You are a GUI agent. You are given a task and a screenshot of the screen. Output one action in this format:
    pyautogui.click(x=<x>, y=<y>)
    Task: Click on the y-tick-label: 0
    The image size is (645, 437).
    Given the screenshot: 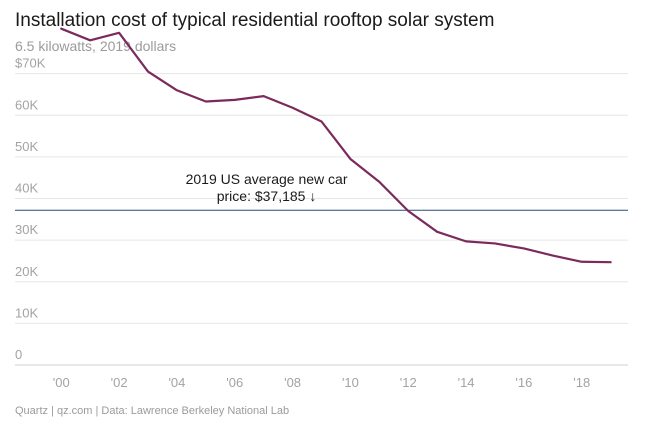 What is the action you would take?
    pyautogui.click(x=18, y=354)
    